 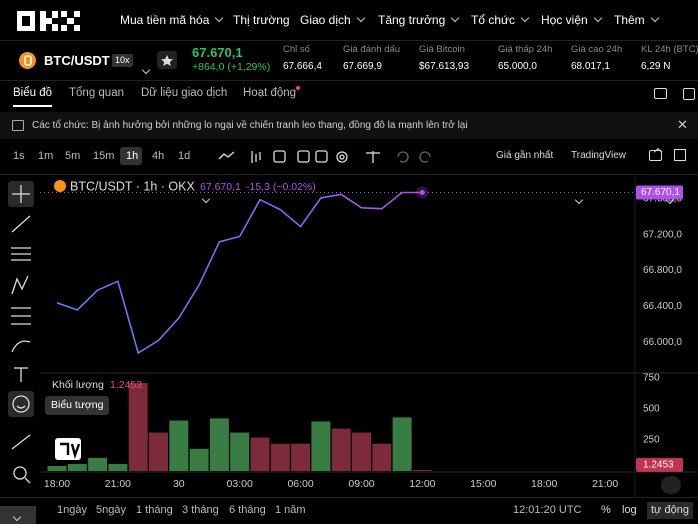 I want to click on volume-tick-label: 250, so click(x=651, y=440).